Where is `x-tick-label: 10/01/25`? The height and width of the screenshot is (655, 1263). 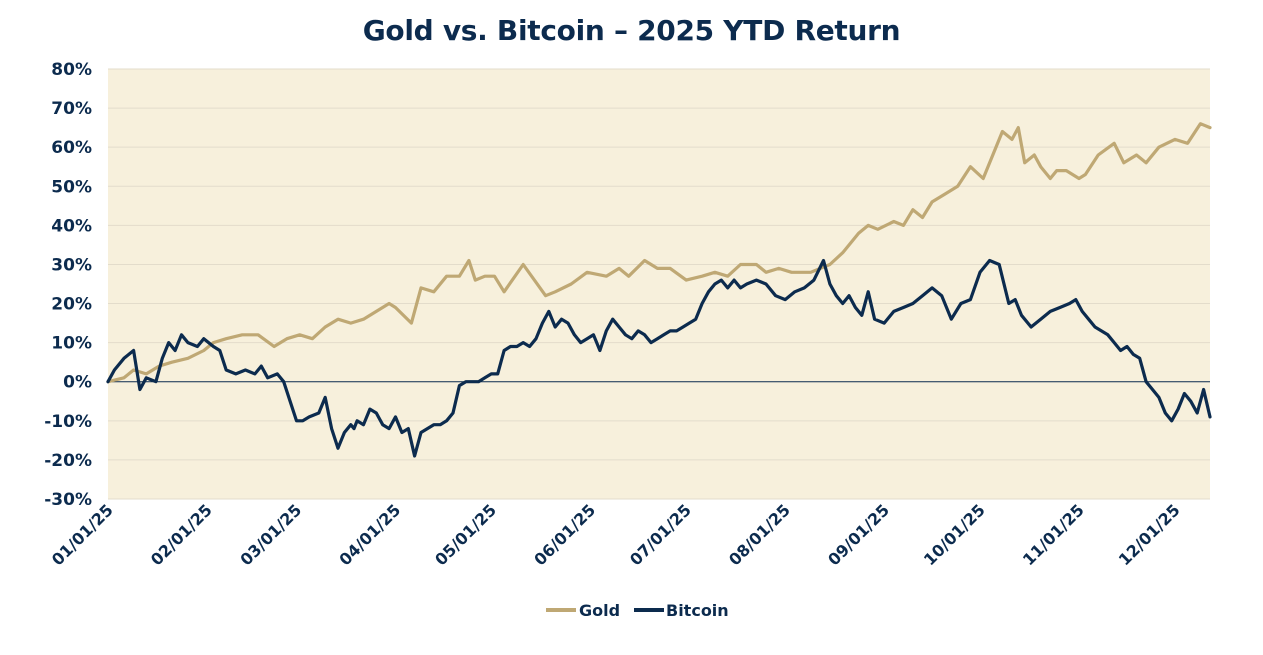
x-tick-label: 10/01/25 is located at coordinates (954, 534).